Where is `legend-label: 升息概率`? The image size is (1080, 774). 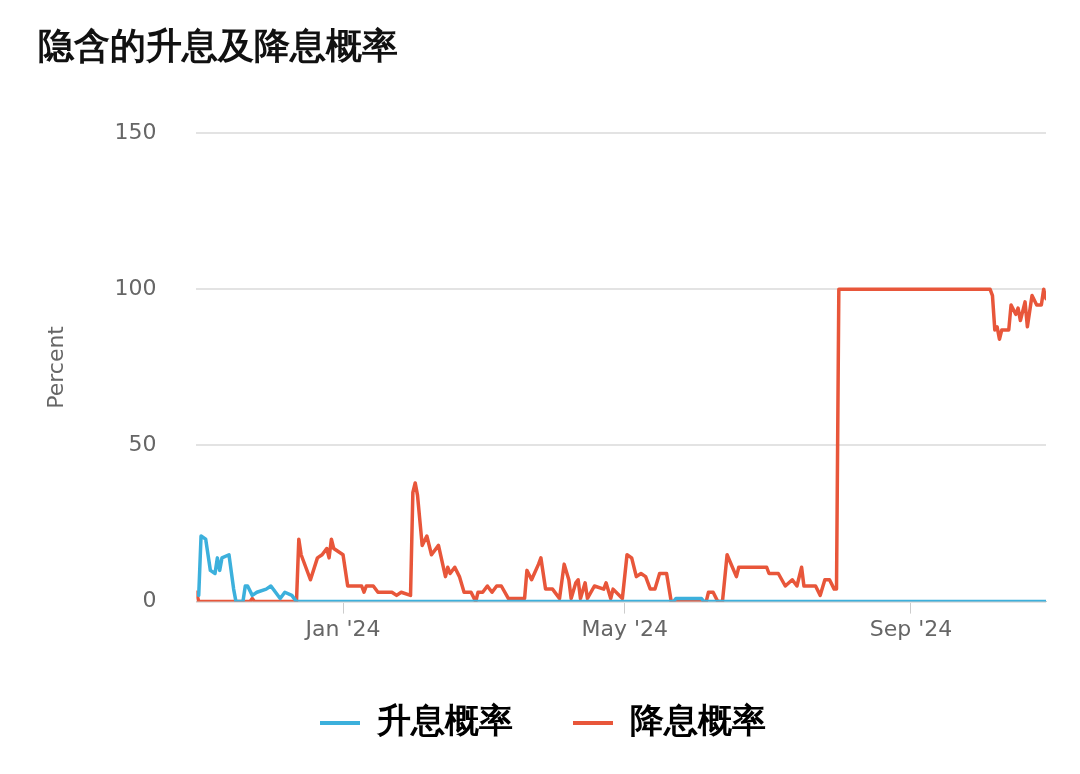 legend-label: 升息概率 is located at coordinates (444, 719).